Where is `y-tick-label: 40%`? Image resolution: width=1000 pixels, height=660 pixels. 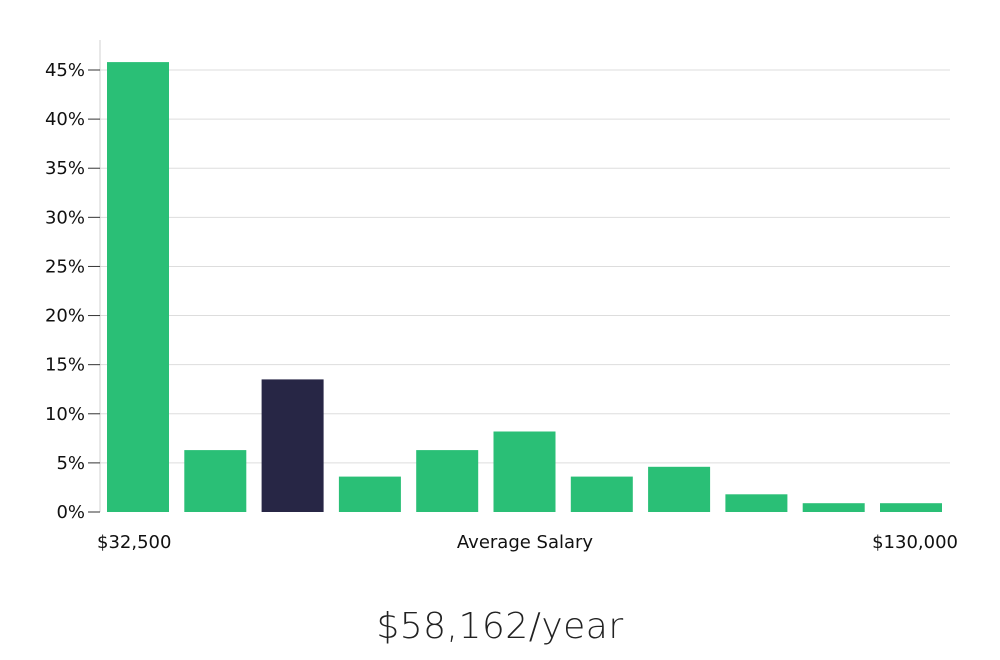
y-tick-label: 40% is located at coordinates (65, 119).